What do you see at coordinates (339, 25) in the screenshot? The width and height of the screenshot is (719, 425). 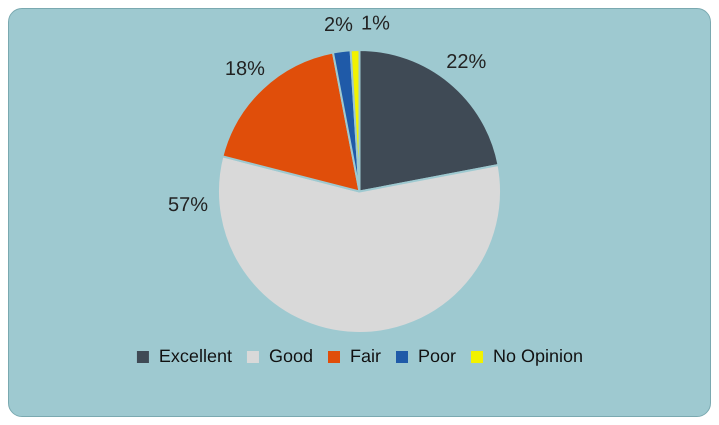 I see `data-label: 2%` at bounding box center [339, 25].